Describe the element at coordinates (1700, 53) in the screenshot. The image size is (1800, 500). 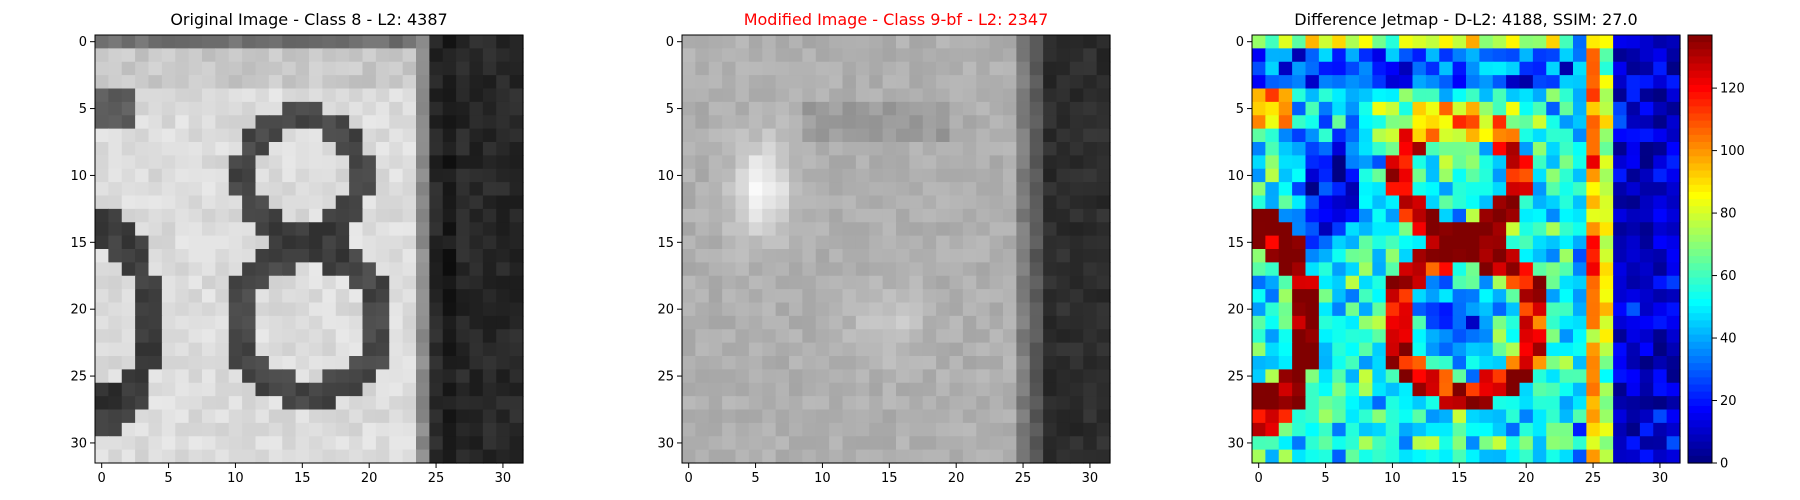
I see `colorbar-segment` at that location.